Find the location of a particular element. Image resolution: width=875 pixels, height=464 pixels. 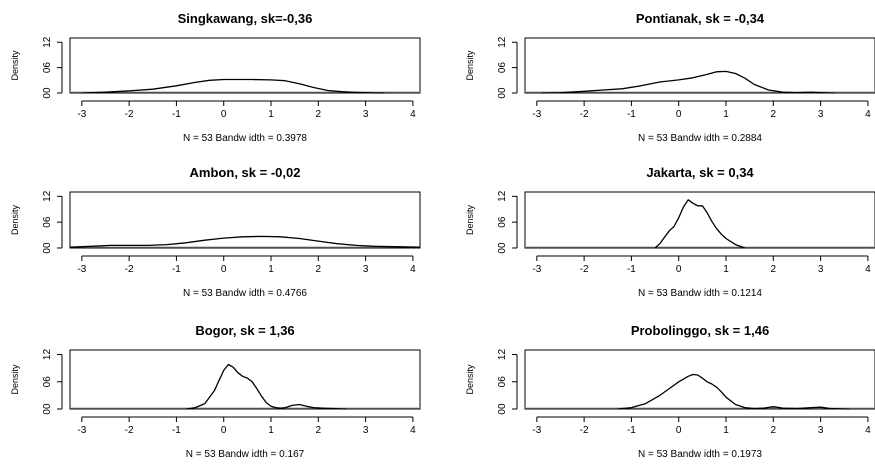

panel-title: Ambon, sk = -0,02 is located at coordinates (245, 172).